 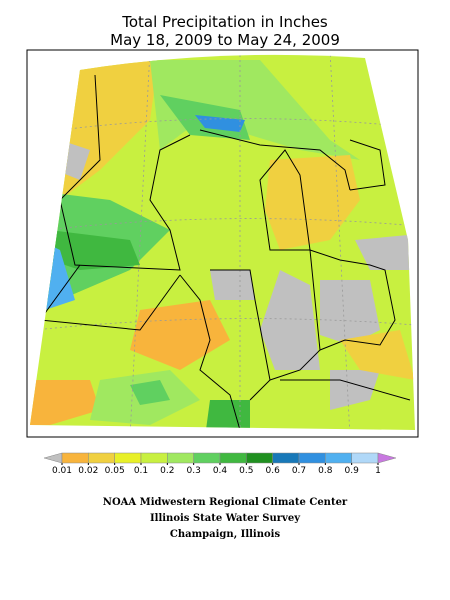 I want to click on legend-tick-label: 0.3, so click(x=194, y=471).